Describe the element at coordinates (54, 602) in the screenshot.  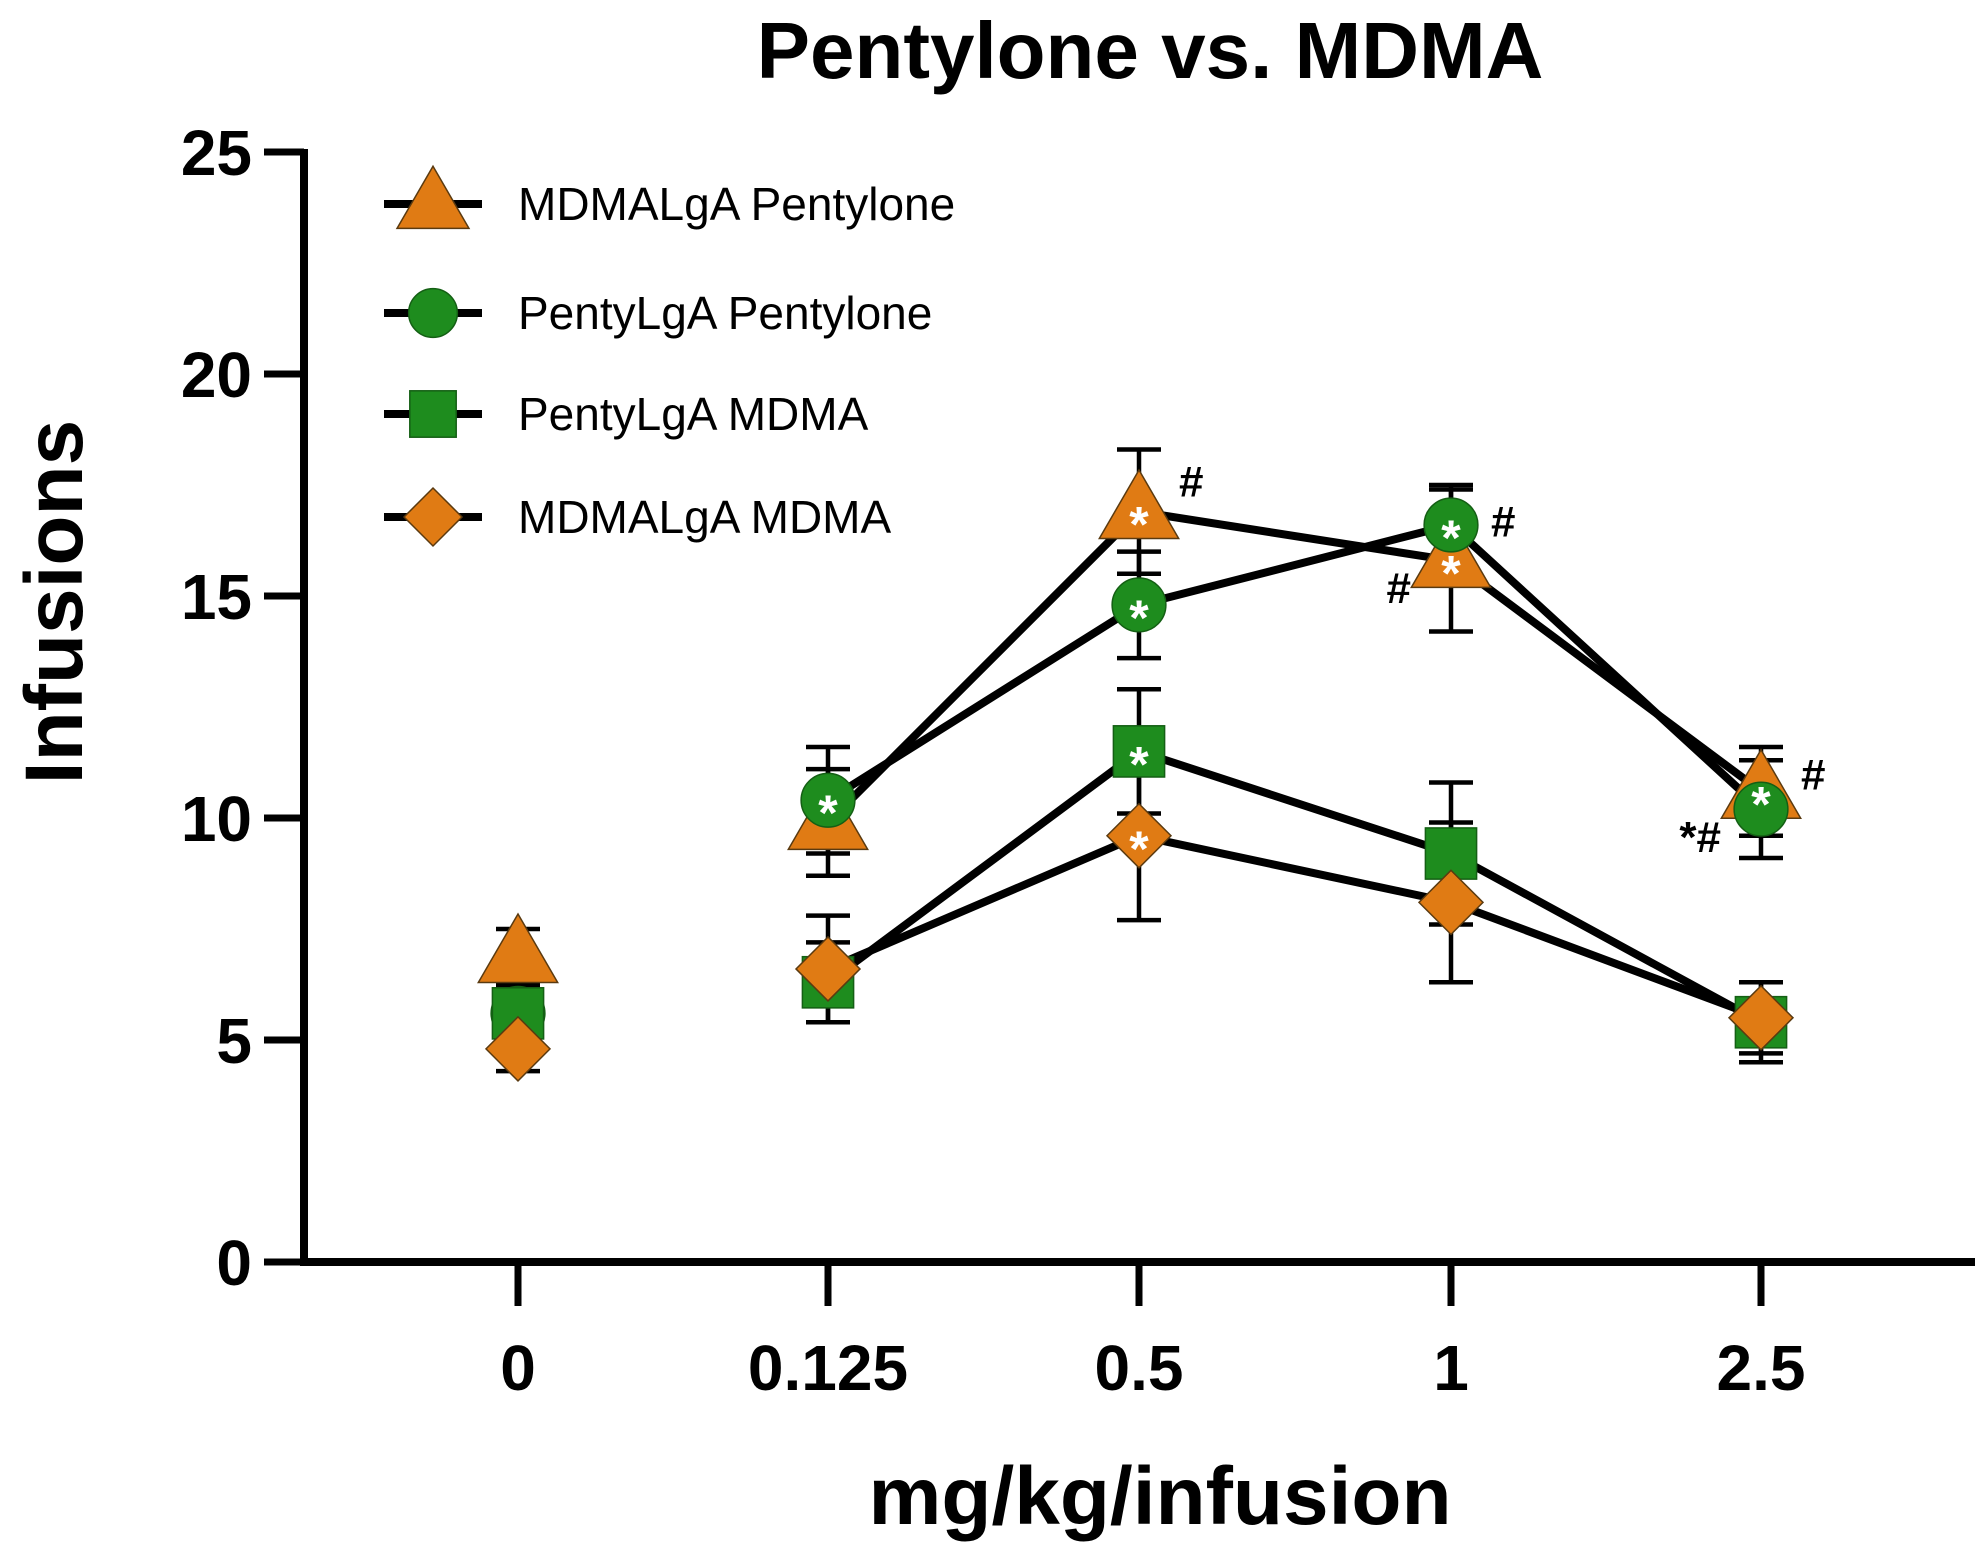
I see `y-axis-label: Infusions` at that location.